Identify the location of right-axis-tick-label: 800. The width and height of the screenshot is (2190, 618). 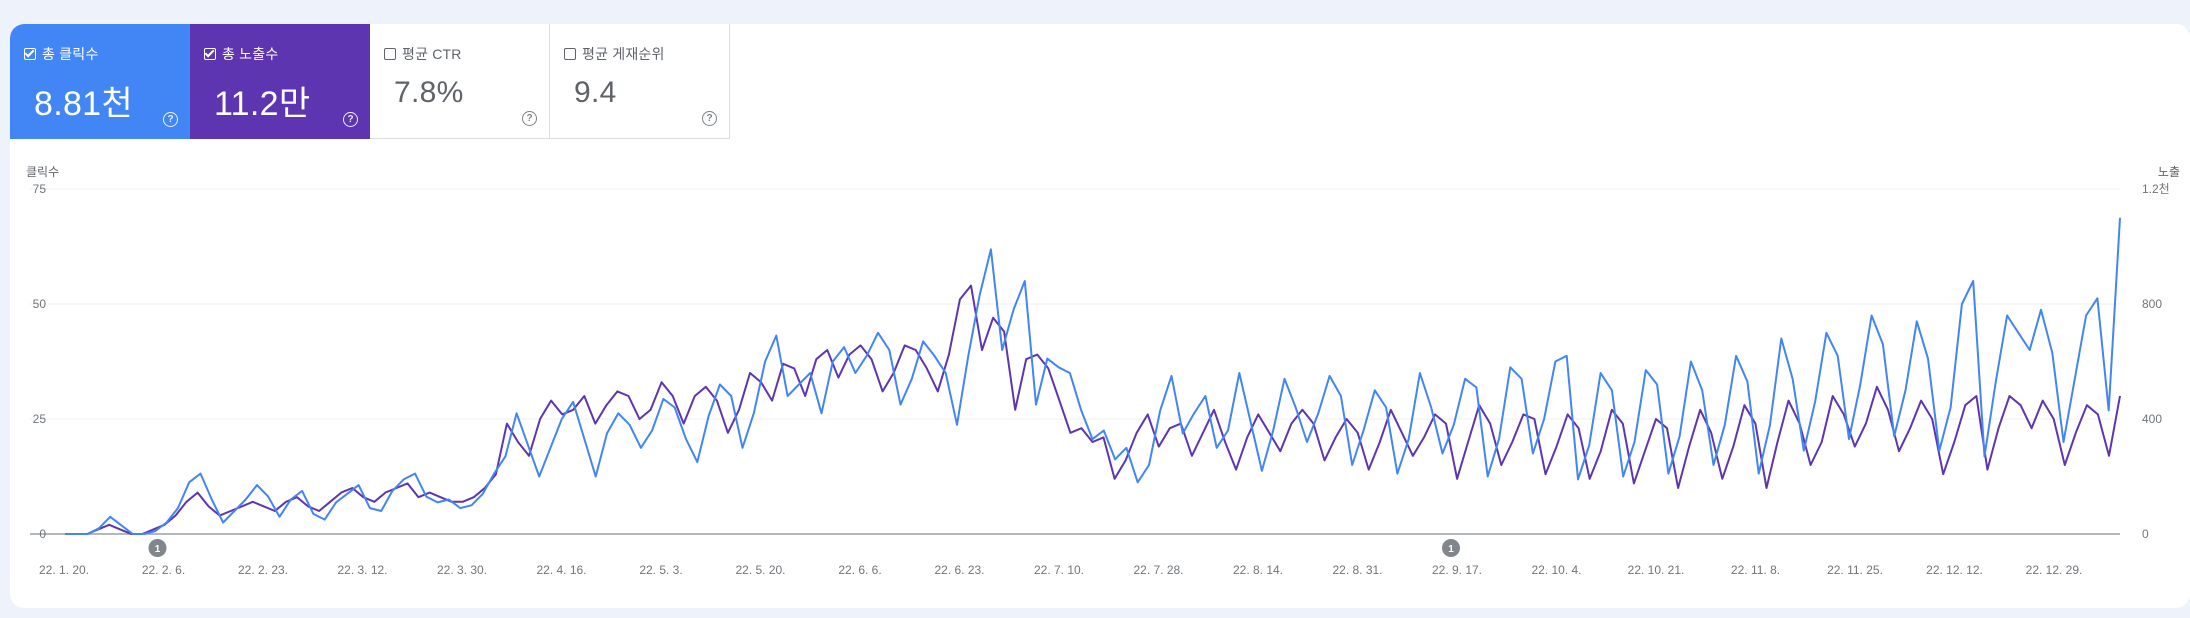
(2152, 304).